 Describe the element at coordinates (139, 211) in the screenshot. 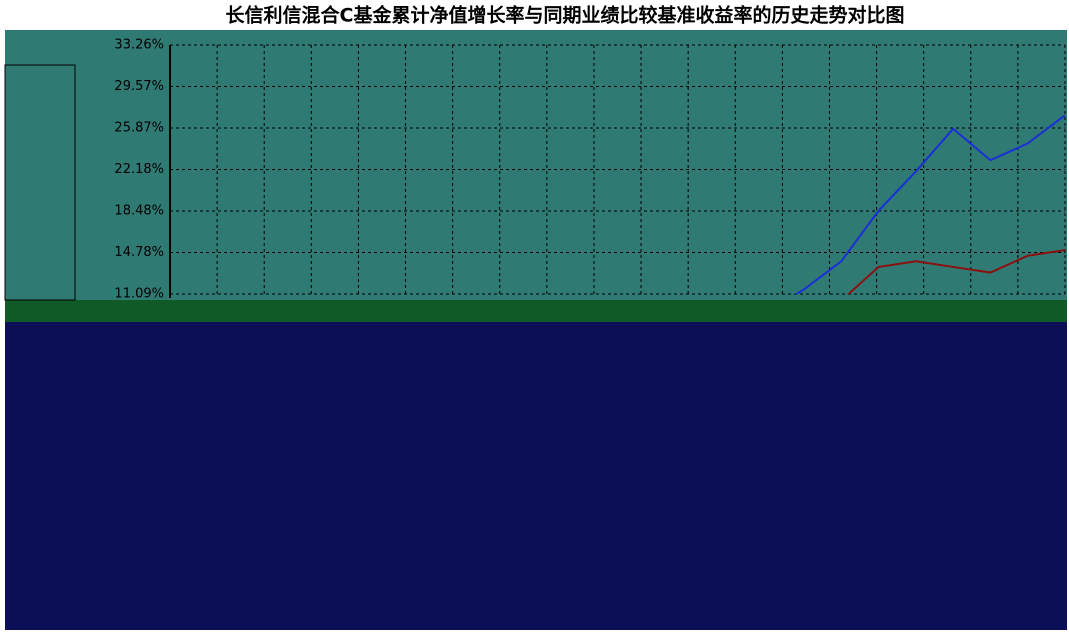

I see `y-tick-label: 18.48%` at that location.